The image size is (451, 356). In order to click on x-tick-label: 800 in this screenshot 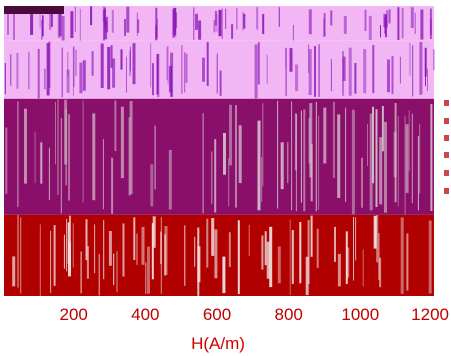, I will do `click(289, 314)`.